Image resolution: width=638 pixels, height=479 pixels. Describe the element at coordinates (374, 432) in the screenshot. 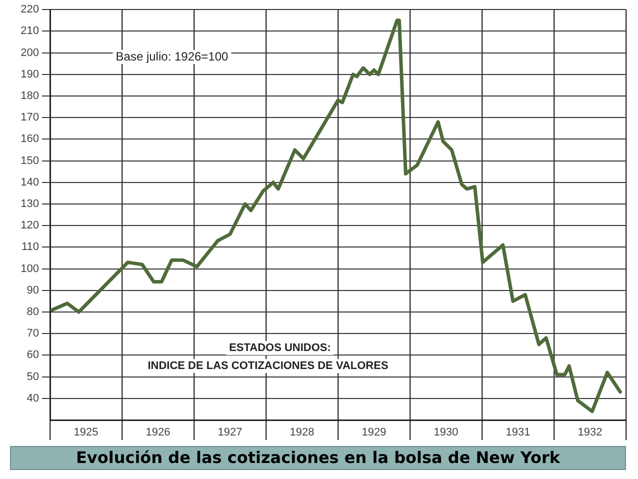

I see `x-tick-label: 1929` at that location.